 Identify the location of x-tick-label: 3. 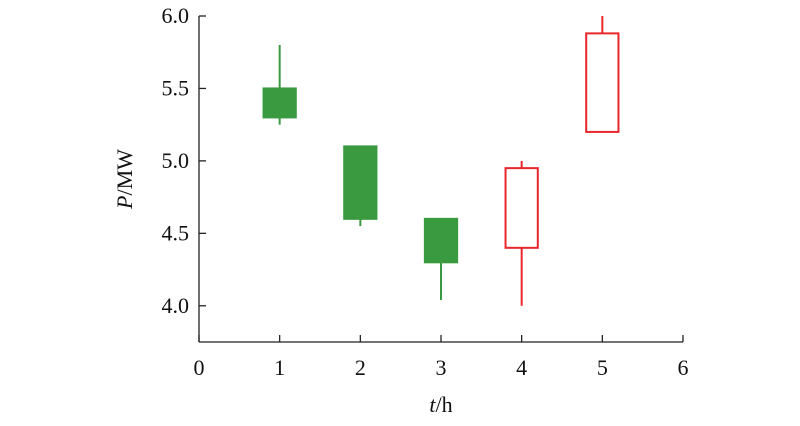
(441, 367).